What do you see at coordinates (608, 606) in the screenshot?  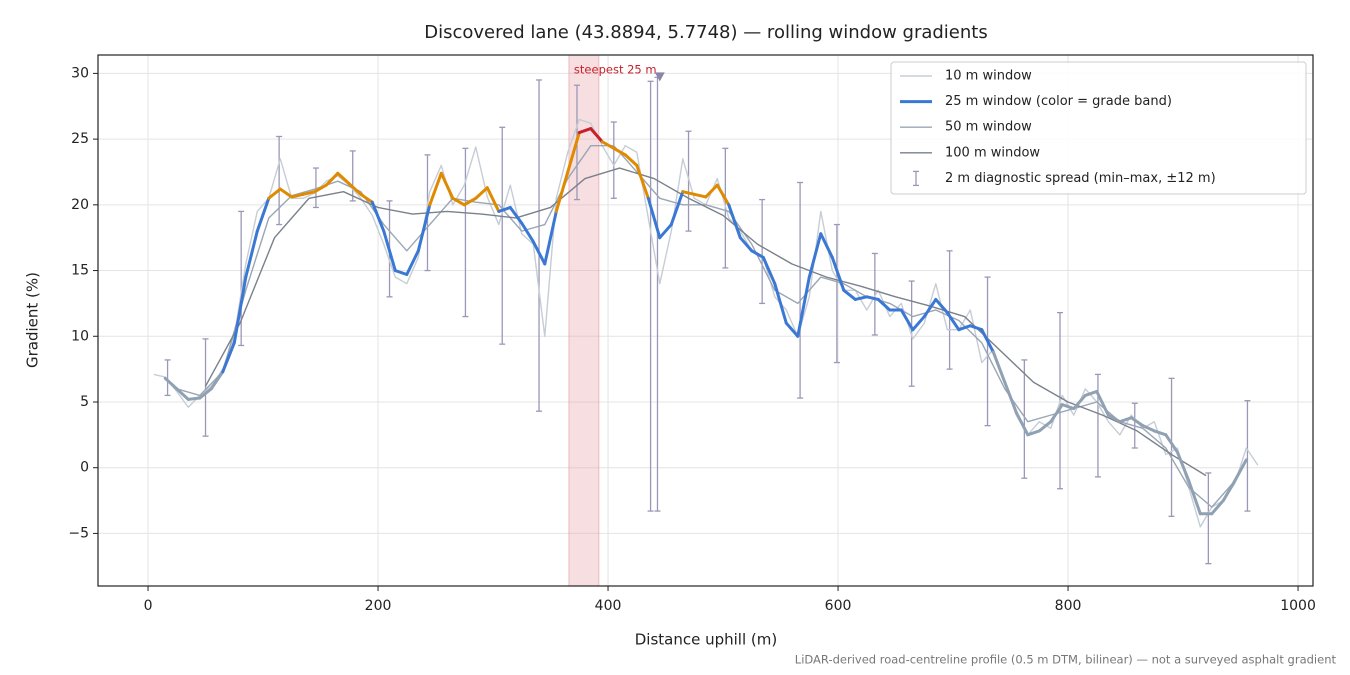 I see `x-tick-label: 400` at bounding box center [608, 606].